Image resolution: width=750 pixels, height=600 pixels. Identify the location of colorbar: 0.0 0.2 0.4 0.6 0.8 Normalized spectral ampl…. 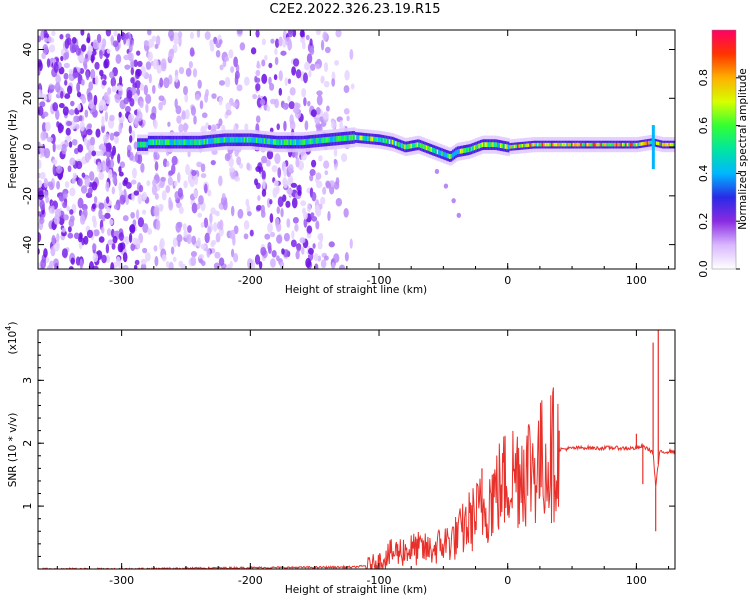
(723, 153).